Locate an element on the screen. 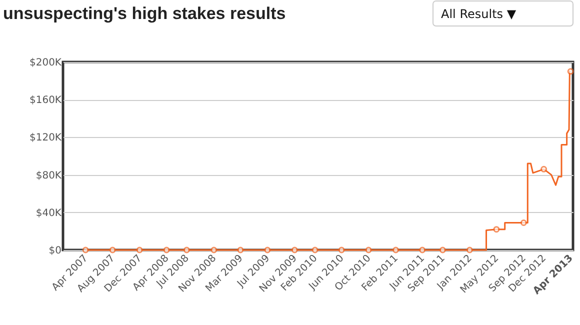  y-tick-label: $120K is located at coordinates (45, 138).